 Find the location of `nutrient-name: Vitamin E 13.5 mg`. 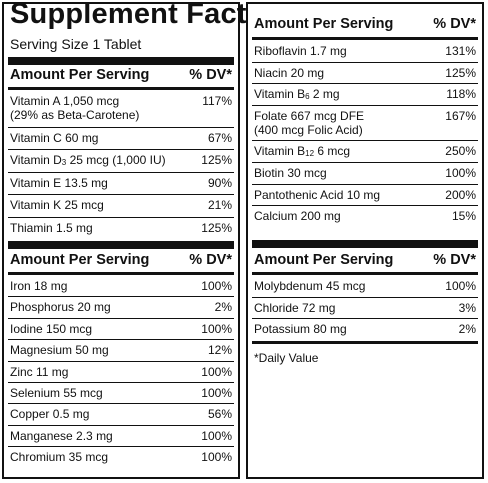

nutrient-name: Vitamin E 13.5 mg is located at coordinates (59, 182).